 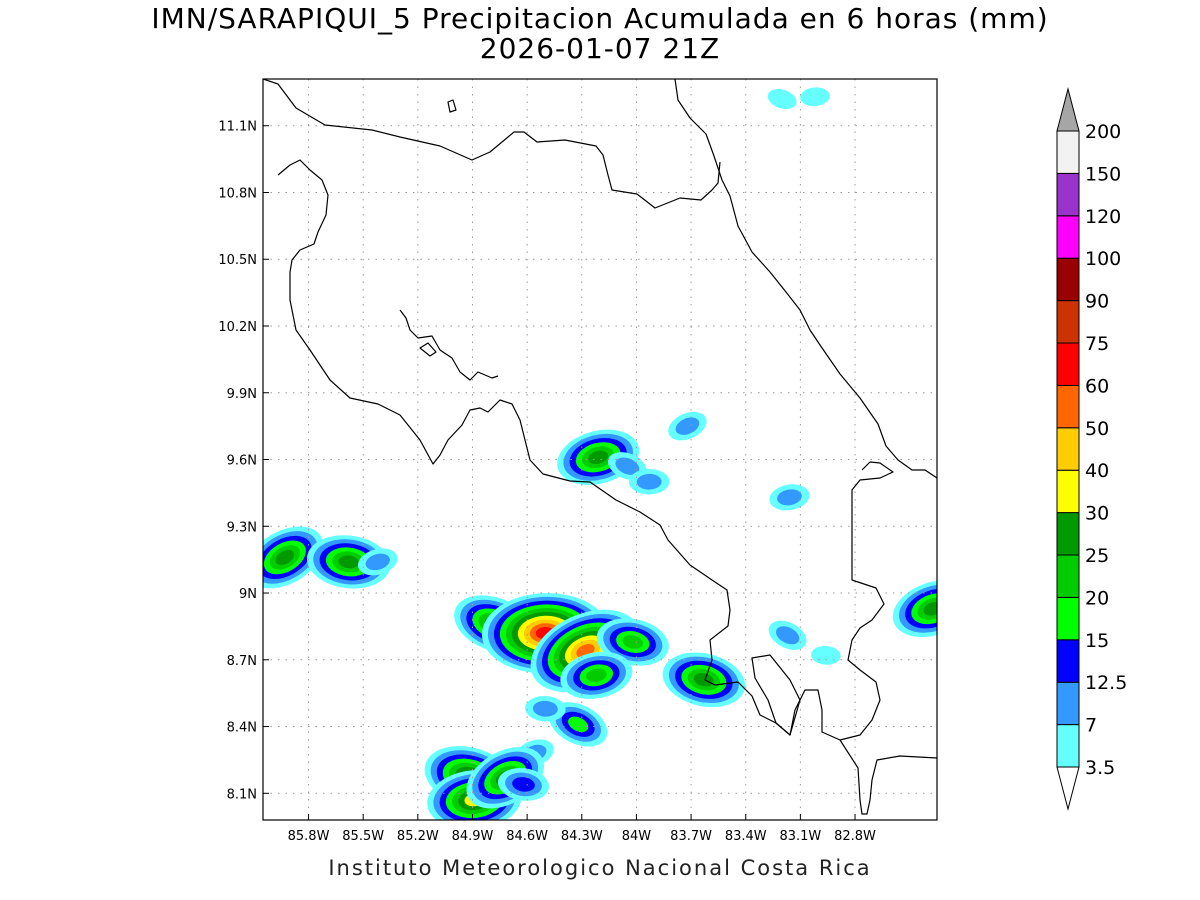 I want to click on lat-tick-label: 9.6N, so click(x=242, y=461).